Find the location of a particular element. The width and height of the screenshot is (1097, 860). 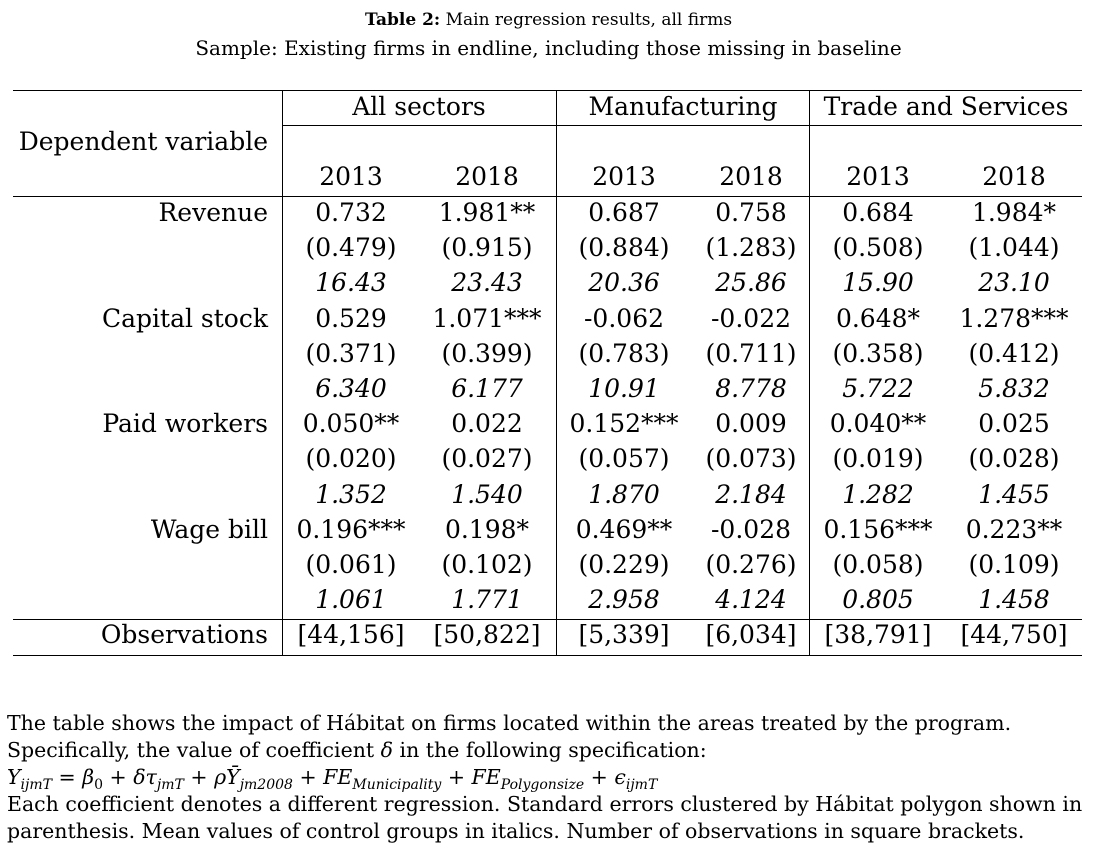

observations-rule is located at coordinates (547, 619).